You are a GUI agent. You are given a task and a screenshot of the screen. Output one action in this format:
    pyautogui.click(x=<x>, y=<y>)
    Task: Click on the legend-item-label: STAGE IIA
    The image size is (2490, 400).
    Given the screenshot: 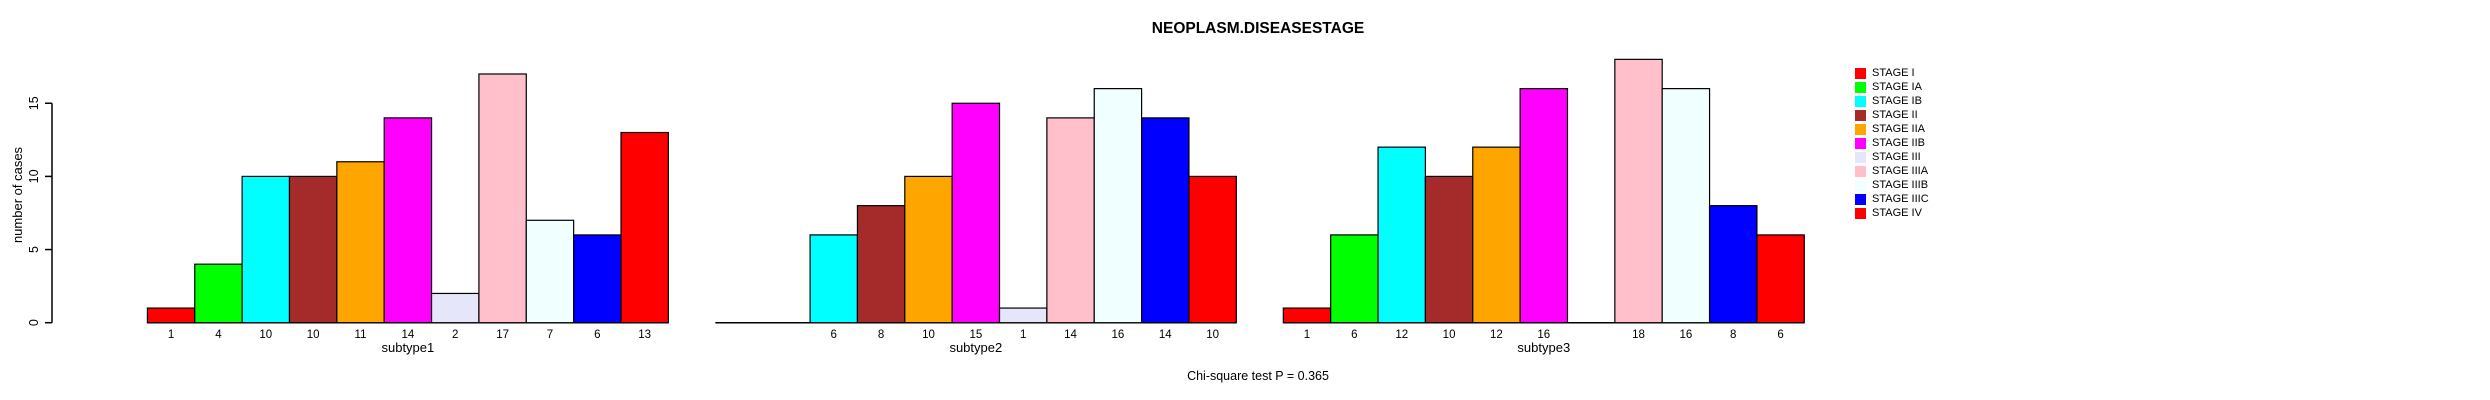 What is the action you would take?
    pyautogui.click(x=1898, y=129)
    